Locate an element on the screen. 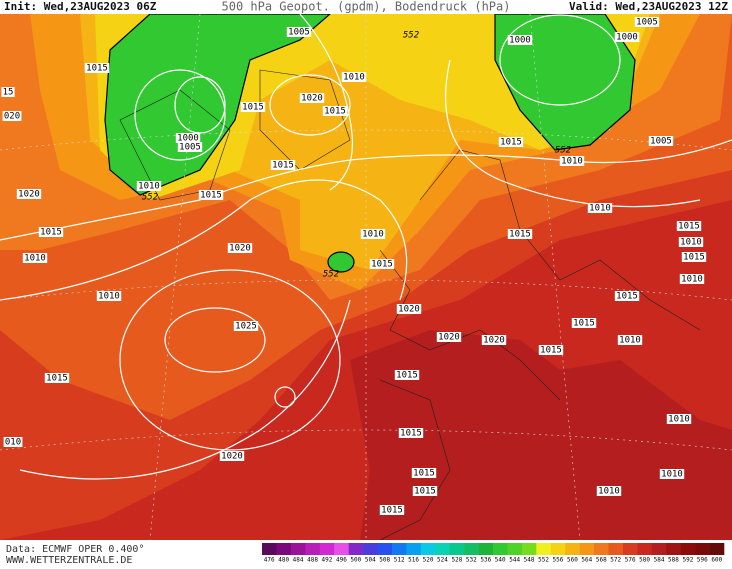 This screenshot has width=732, height=569. color-scale-label: 560 is located at coordinates (572, 560).